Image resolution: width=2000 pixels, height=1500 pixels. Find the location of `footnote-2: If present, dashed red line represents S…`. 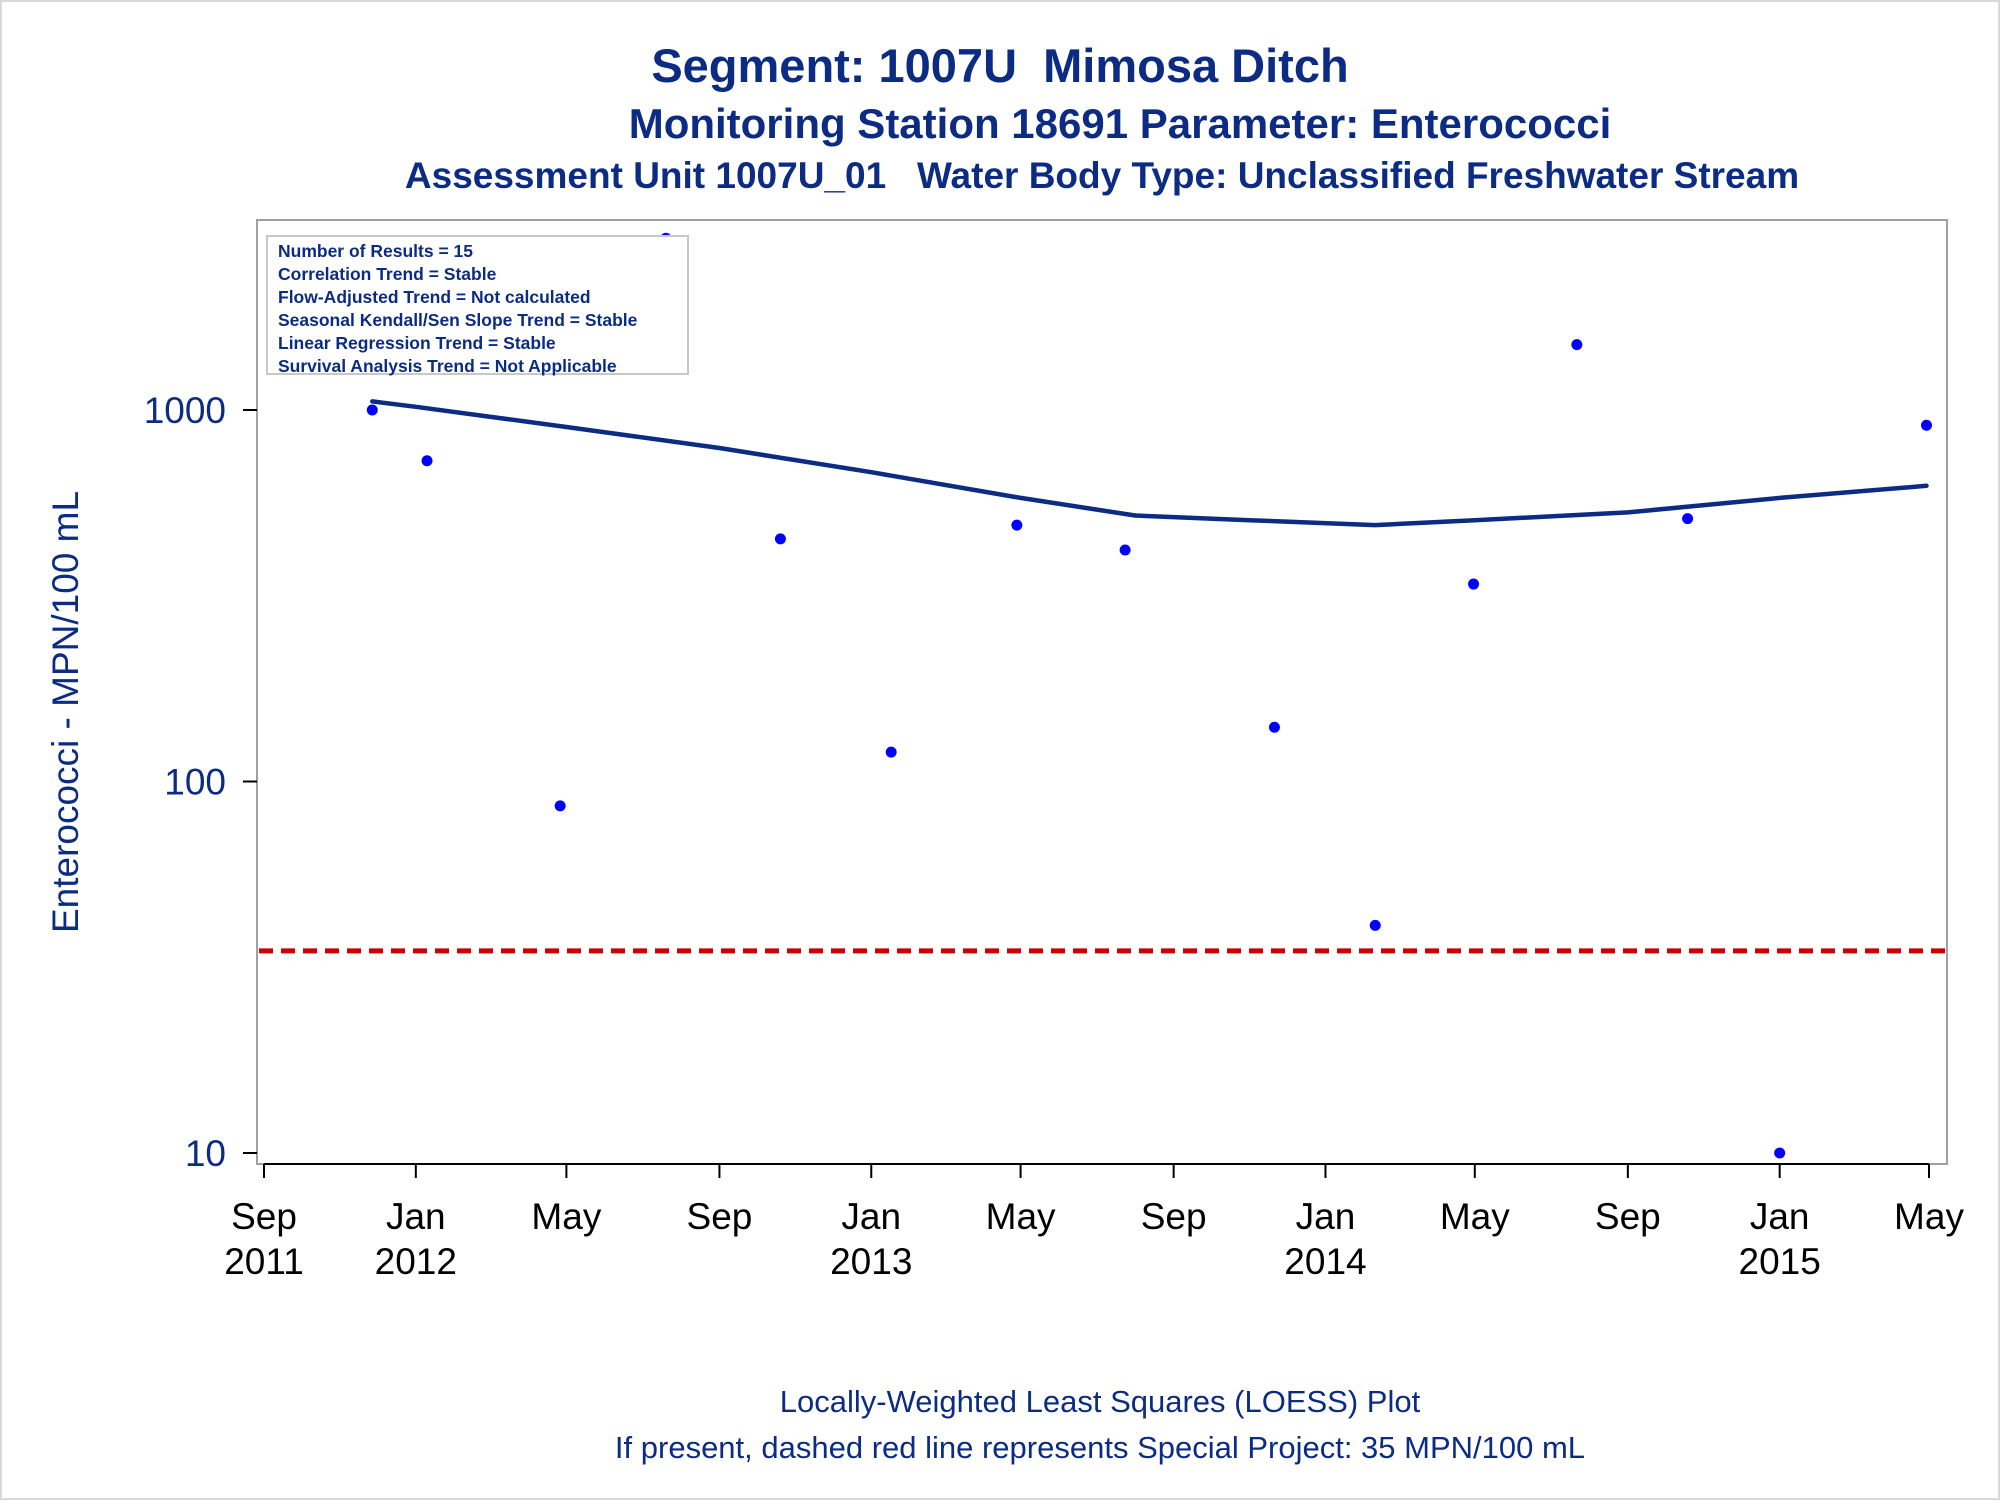

footnote-2: If present, dashed red line represents S… is located at coordinates (1100, 1447).